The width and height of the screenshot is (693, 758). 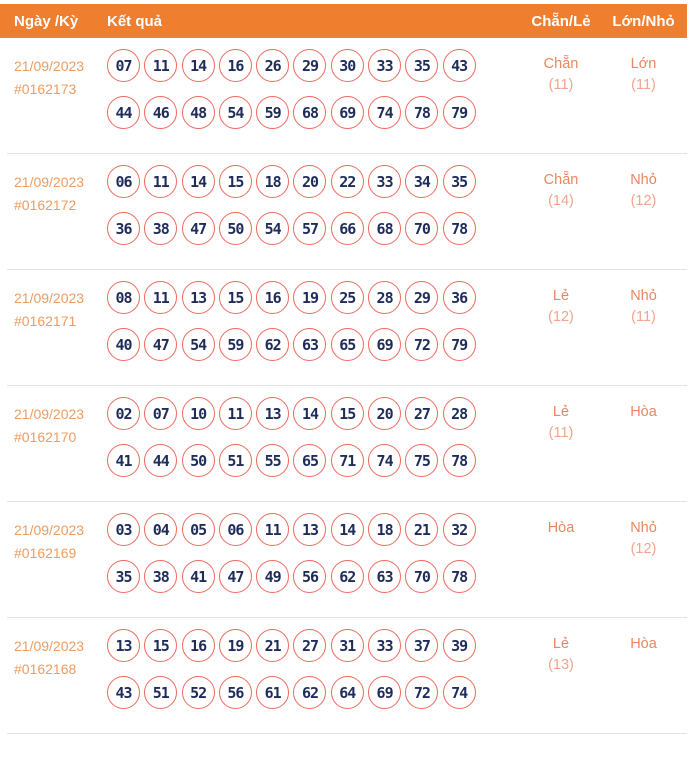 I want to click on number-ball: 15, so click(x=161, y=645).